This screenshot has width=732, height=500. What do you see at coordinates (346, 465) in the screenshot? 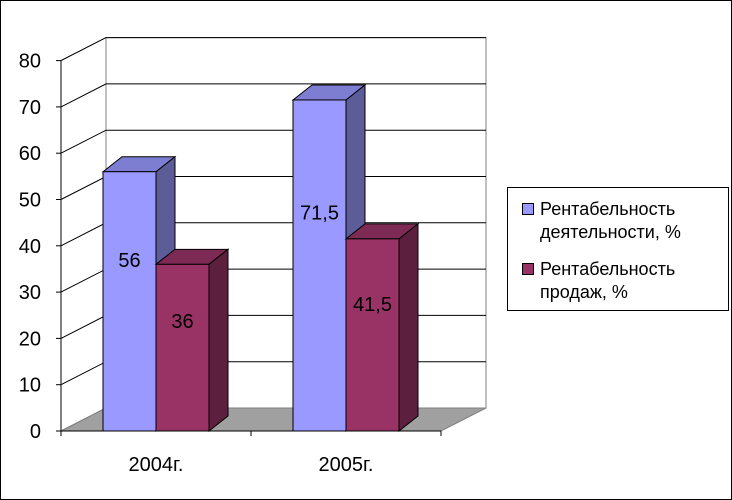
I see `x-category-label: 2005г.` at bounding box center [346, 465].